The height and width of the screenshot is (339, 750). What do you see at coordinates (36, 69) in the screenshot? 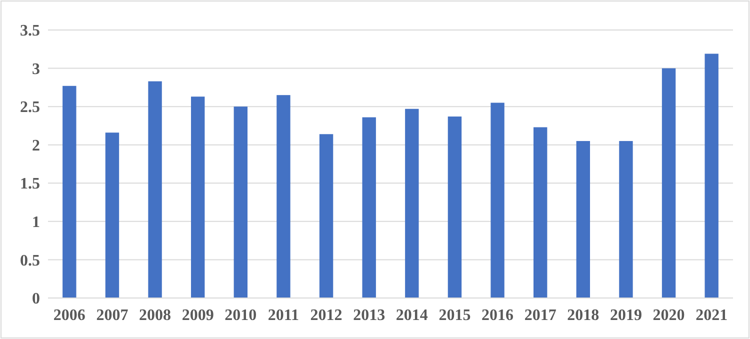
I see `y-tick-label: 3` at bounding box center [36, 69].